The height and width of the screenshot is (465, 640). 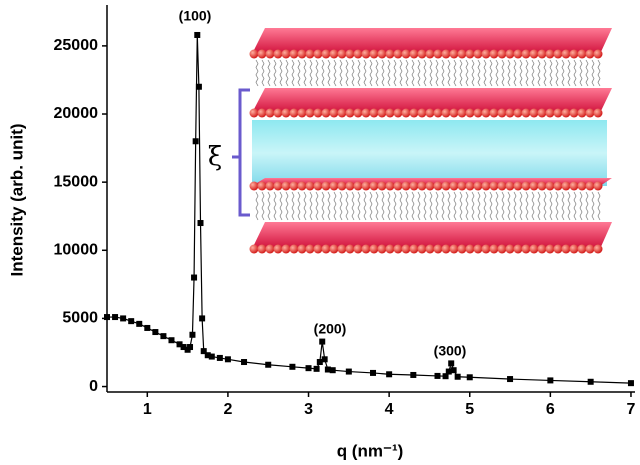 I want to click on peak-label: (200), so click(x=330, y=329).